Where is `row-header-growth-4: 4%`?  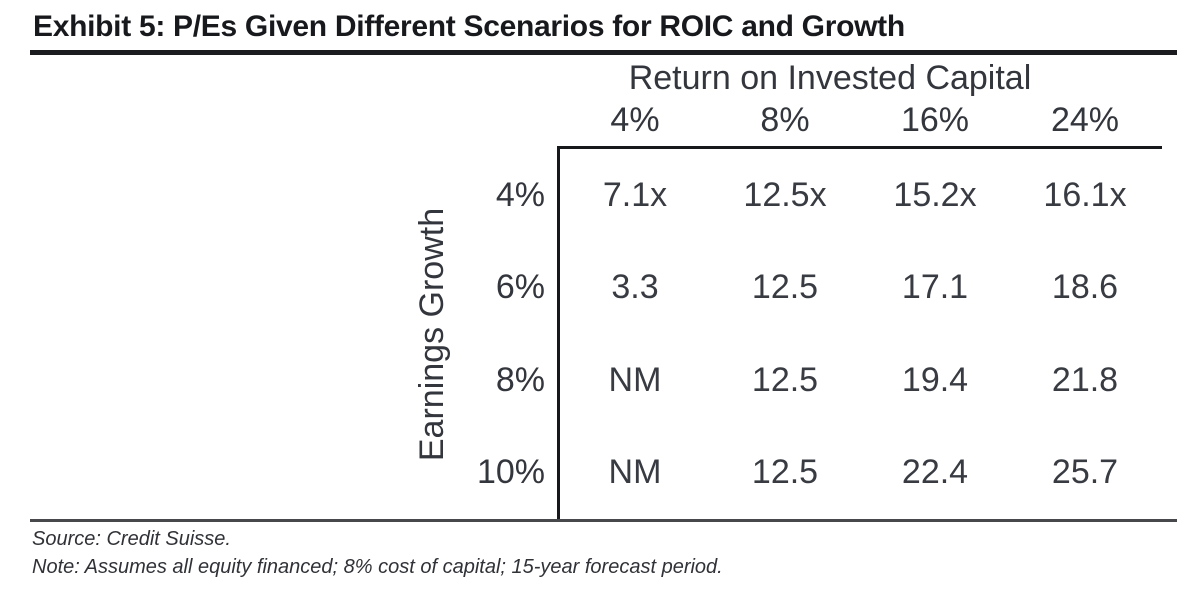
row-header-growth-4: 4% is located at coordinates (520, 194).